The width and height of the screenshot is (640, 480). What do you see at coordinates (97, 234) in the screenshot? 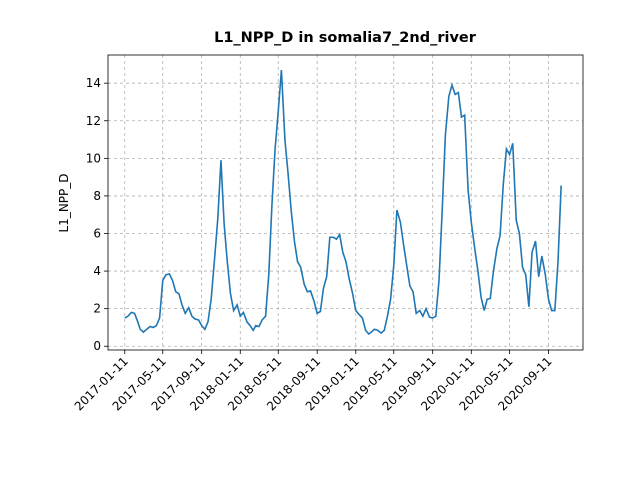
I see `y-tick-label: 6` at bounding box center [97, 234].